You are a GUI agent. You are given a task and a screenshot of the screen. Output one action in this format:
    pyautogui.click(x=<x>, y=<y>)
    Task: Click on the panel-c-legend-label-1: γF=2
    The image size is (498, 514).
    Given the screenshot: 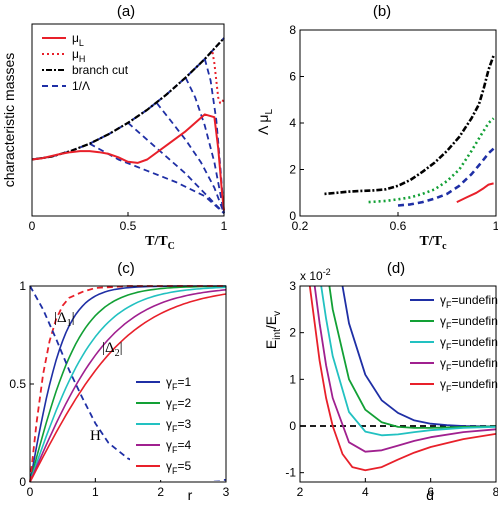 What is the action you would take?
    pyautogui.click(x=179, y=404)
    